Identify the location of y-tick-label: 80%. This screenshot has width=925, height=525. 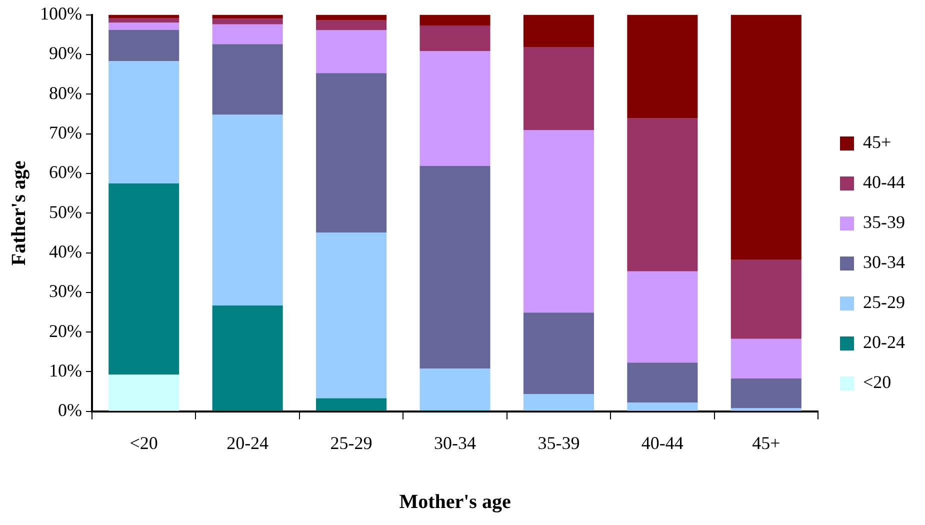
(65, 92).